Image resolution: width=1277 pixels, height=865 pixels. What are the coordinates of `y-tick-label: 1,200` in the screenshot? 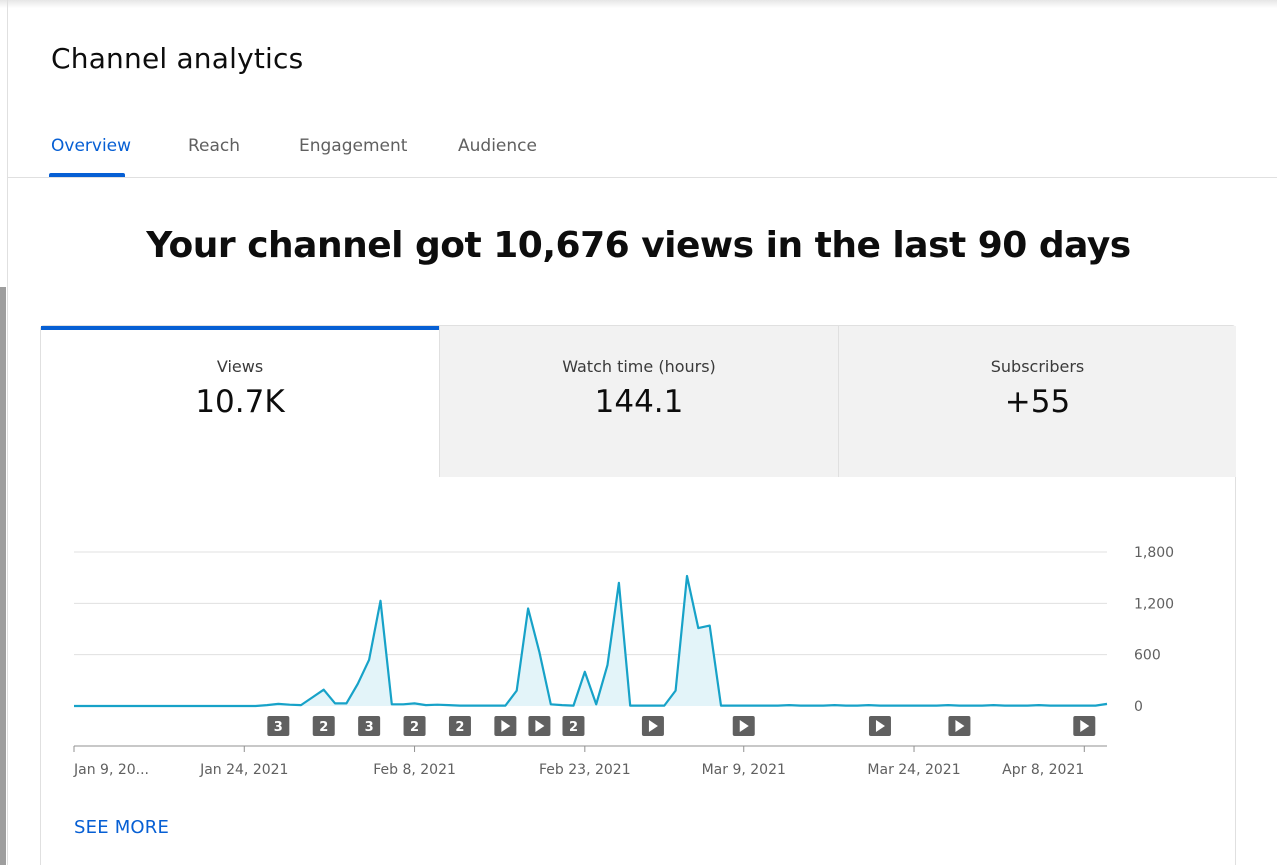 It's located at (1154, 604).